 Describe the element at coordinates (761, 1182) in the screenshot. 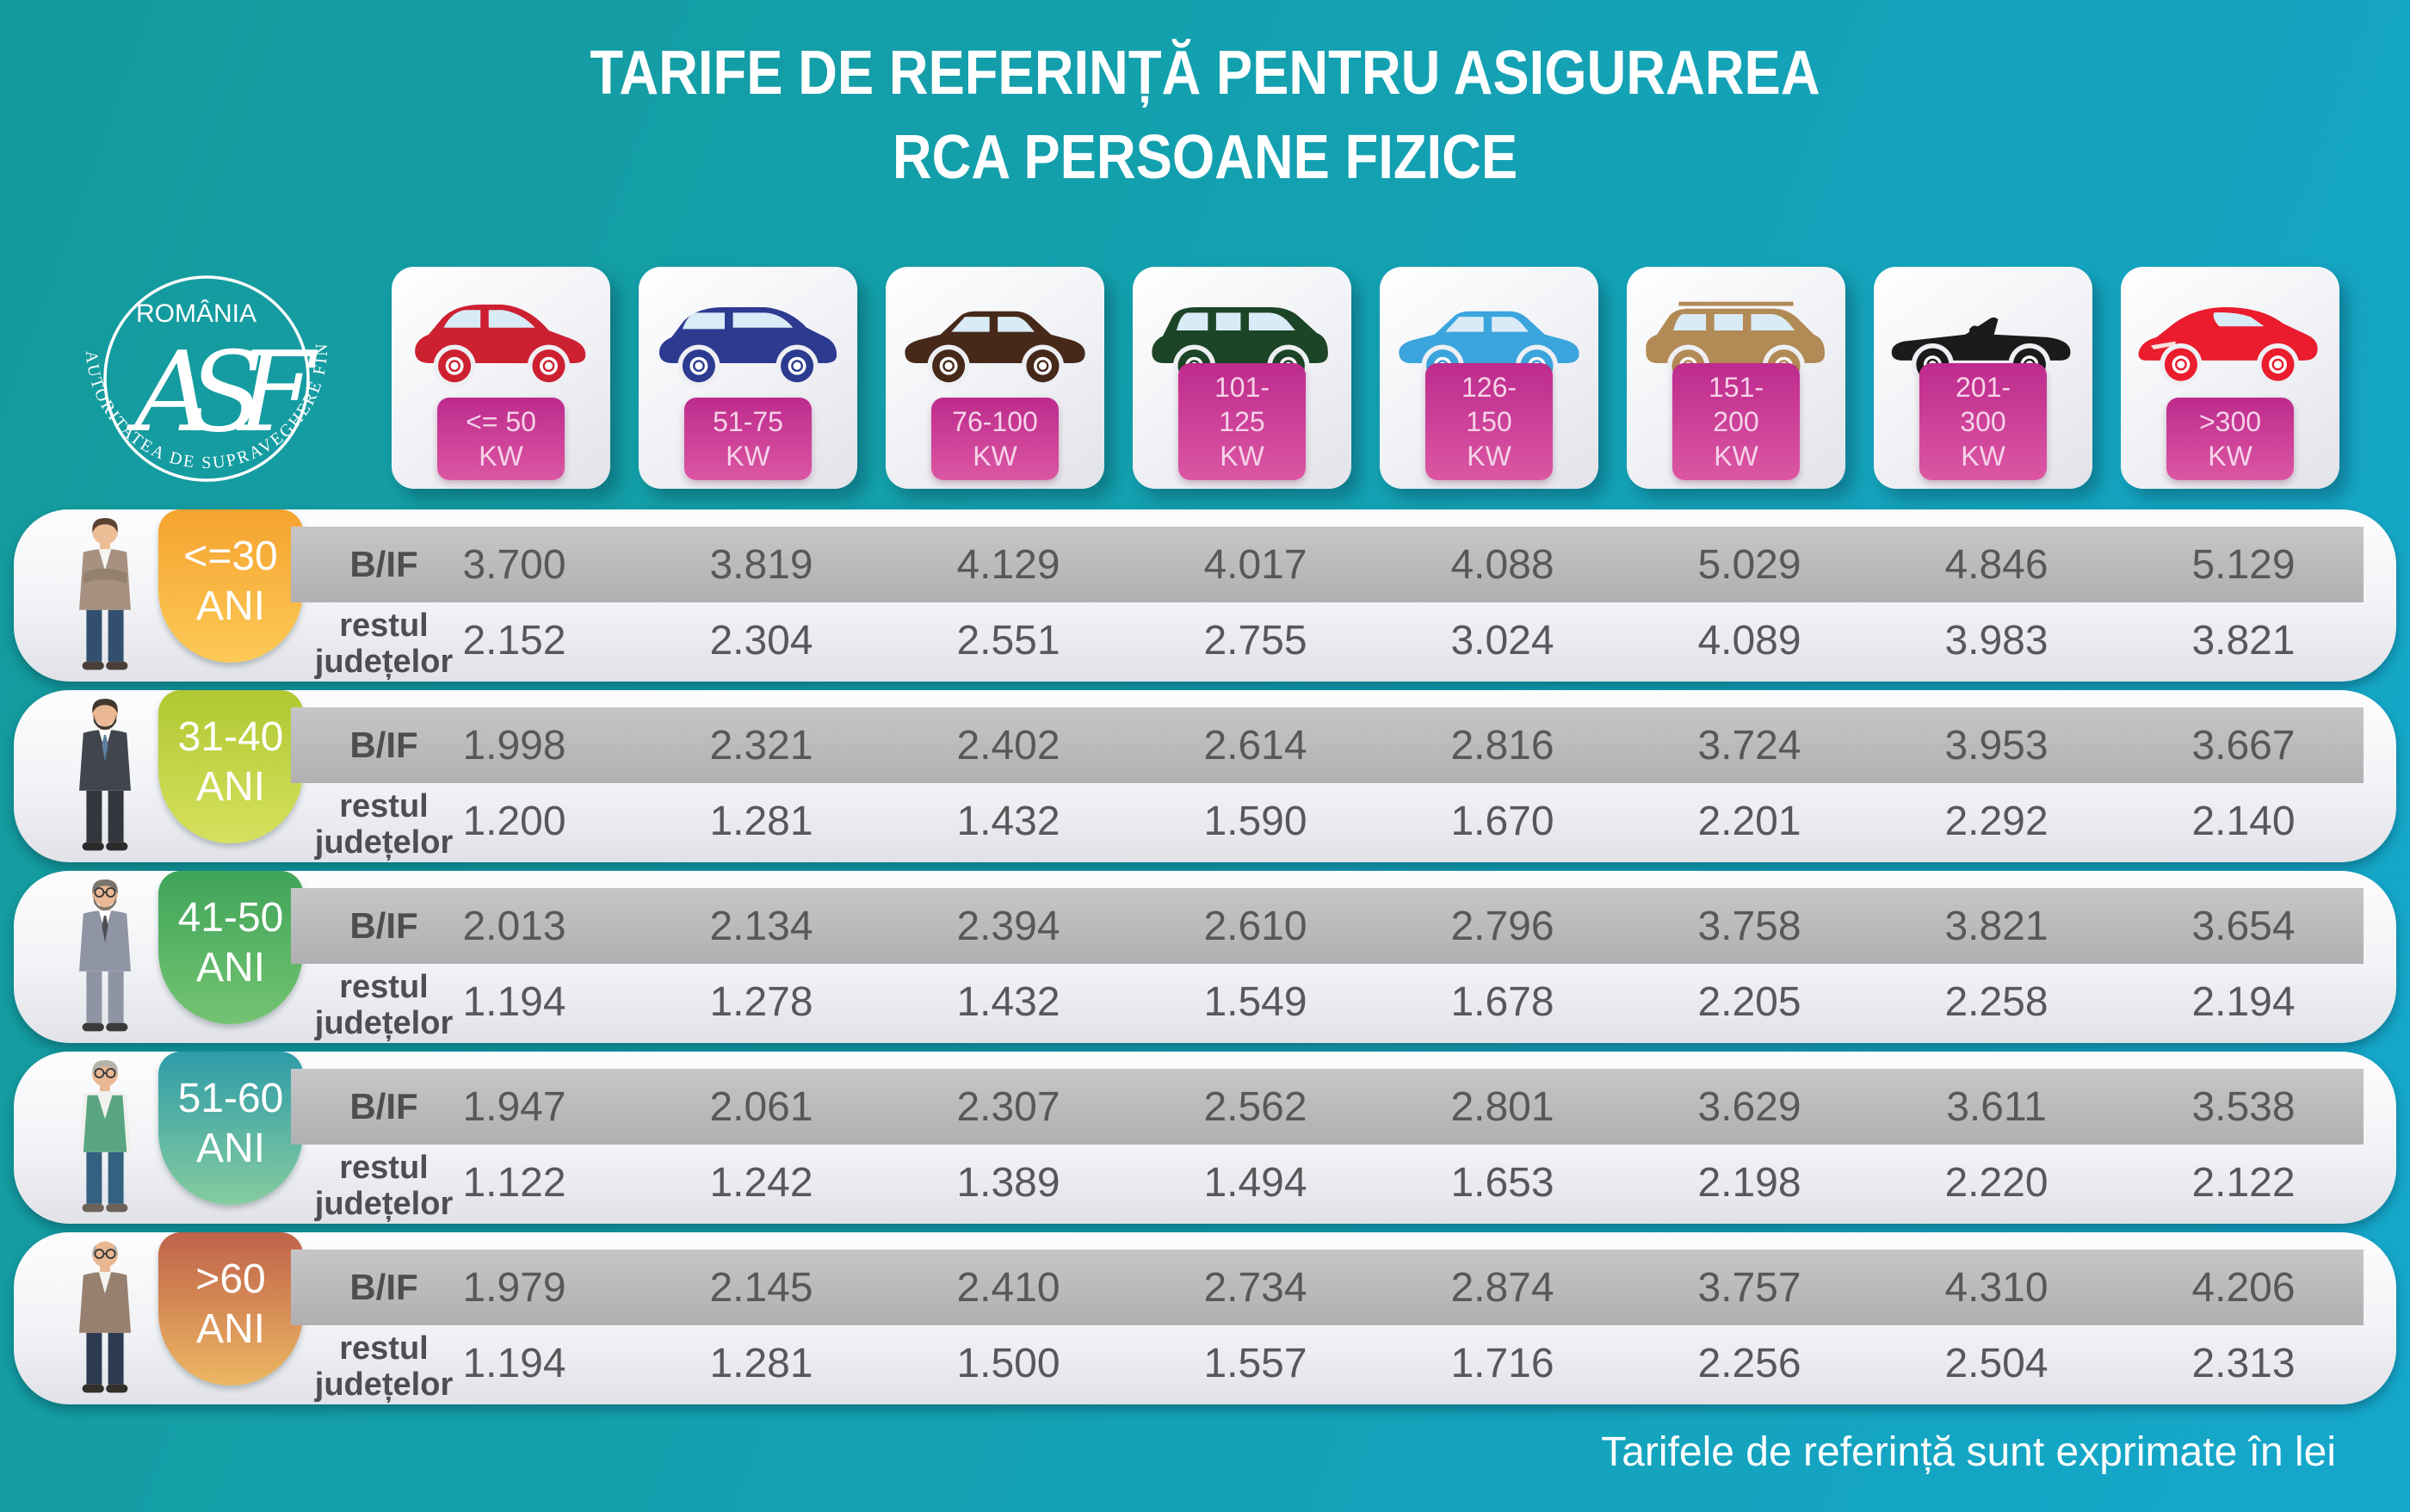

I see `tariff-value: 1.242` at that location.